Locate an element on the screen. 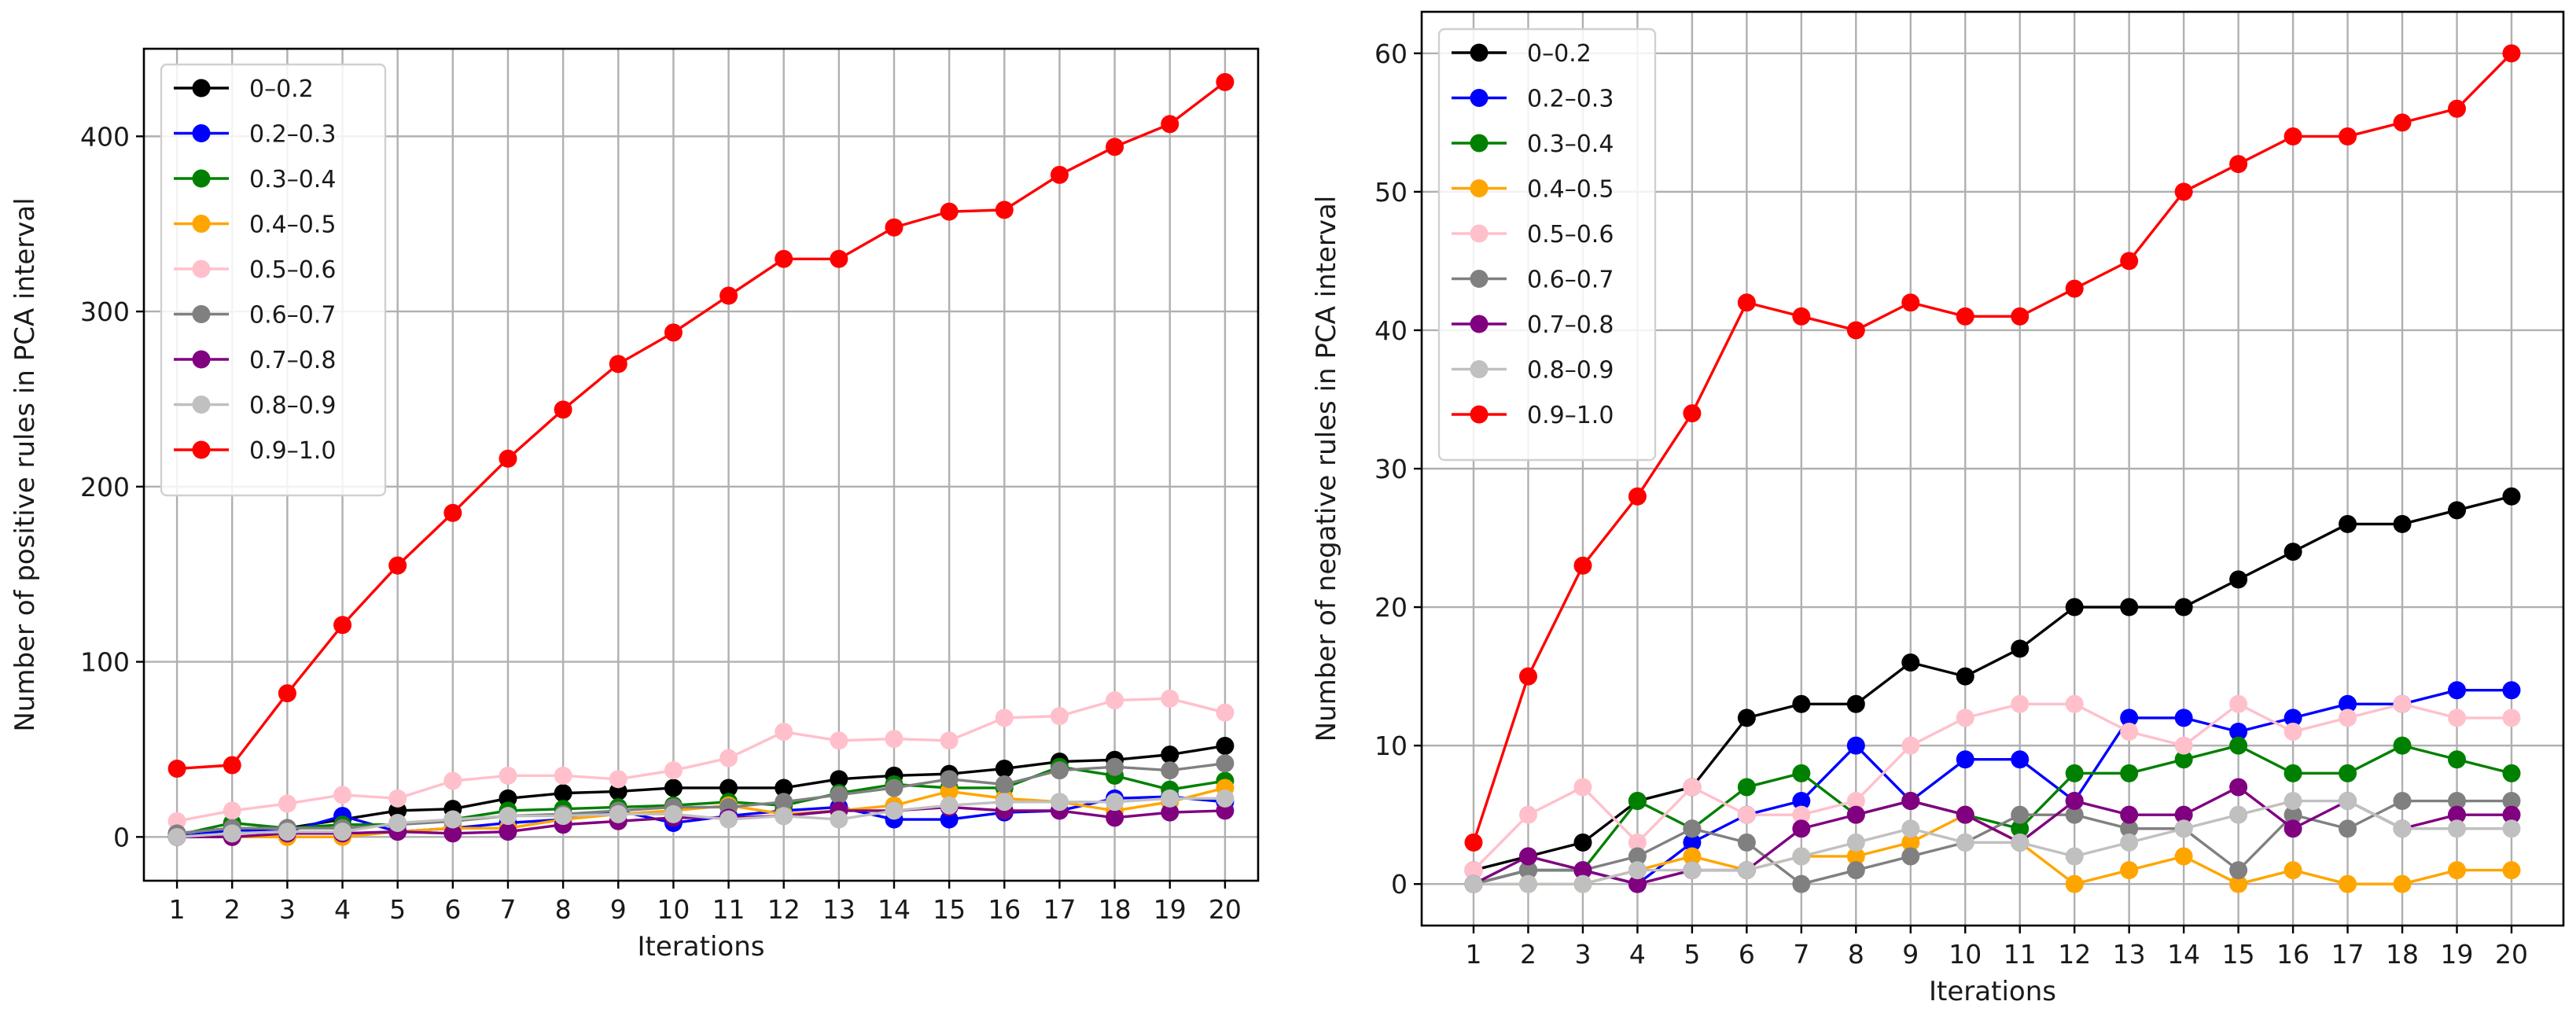  positive-legend-marker-0p7to0p8 is located at coordinates (201, 359).